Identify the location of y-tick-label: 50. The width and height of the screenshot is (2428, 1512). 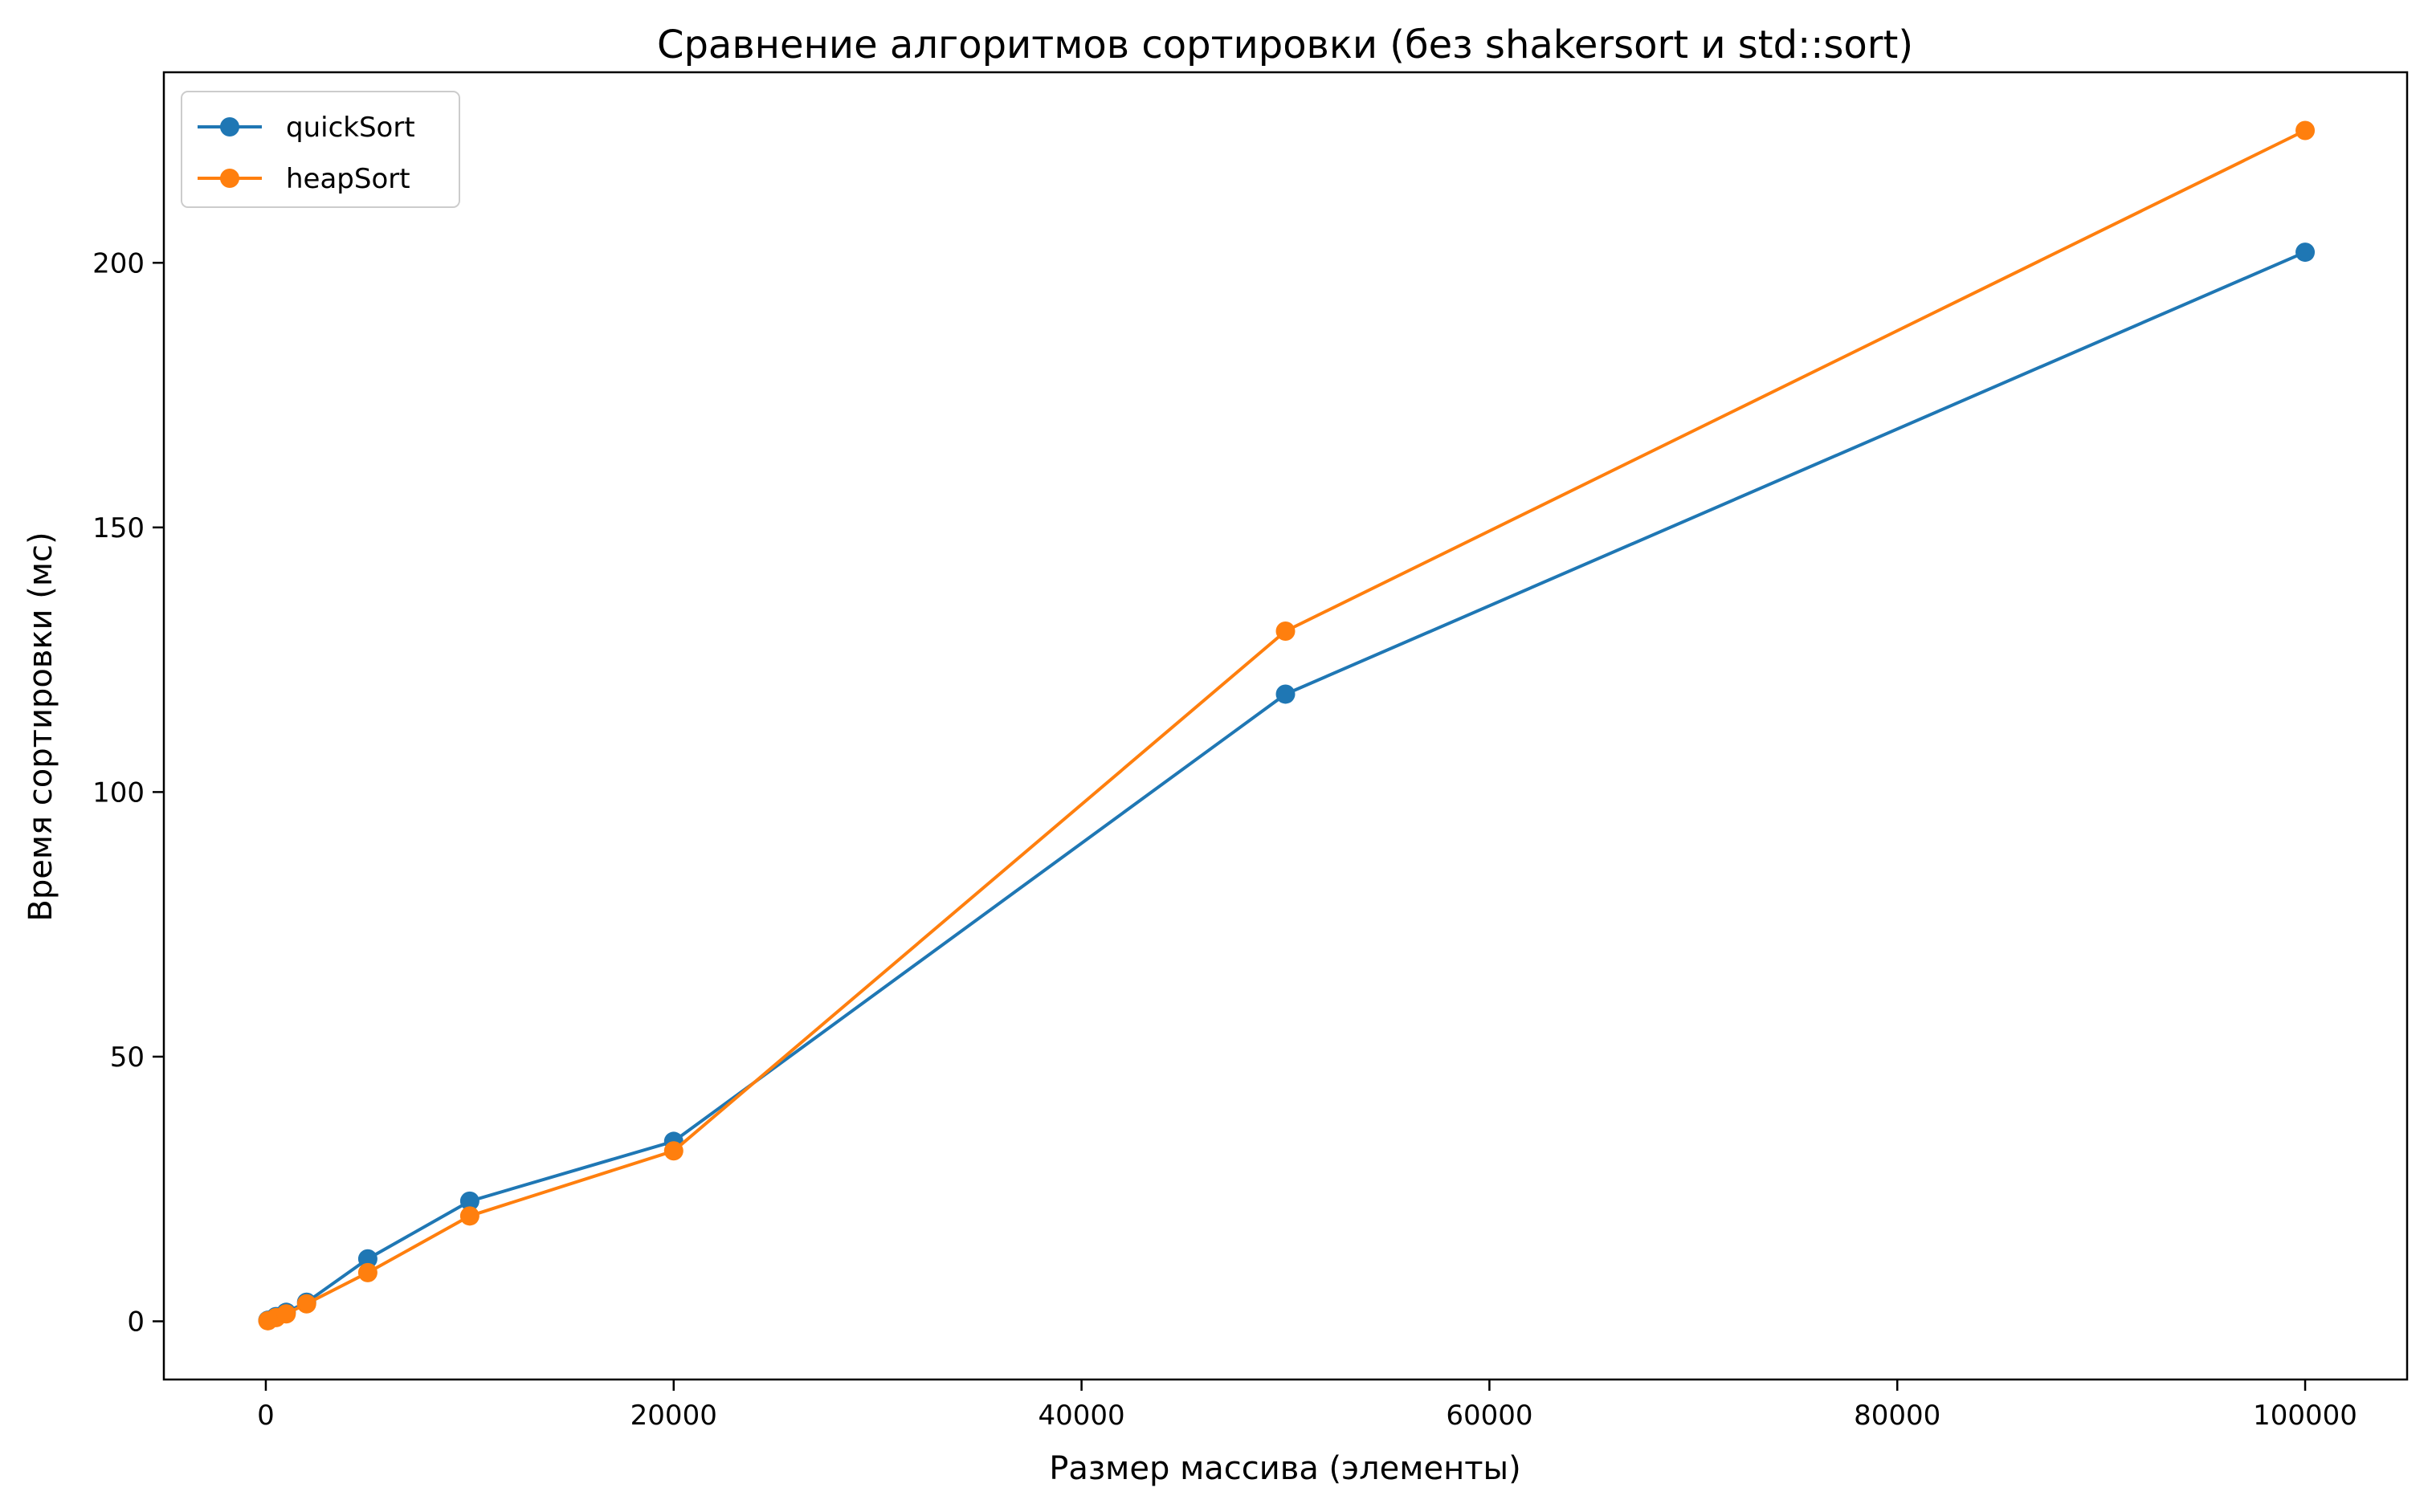
(128, 1057).